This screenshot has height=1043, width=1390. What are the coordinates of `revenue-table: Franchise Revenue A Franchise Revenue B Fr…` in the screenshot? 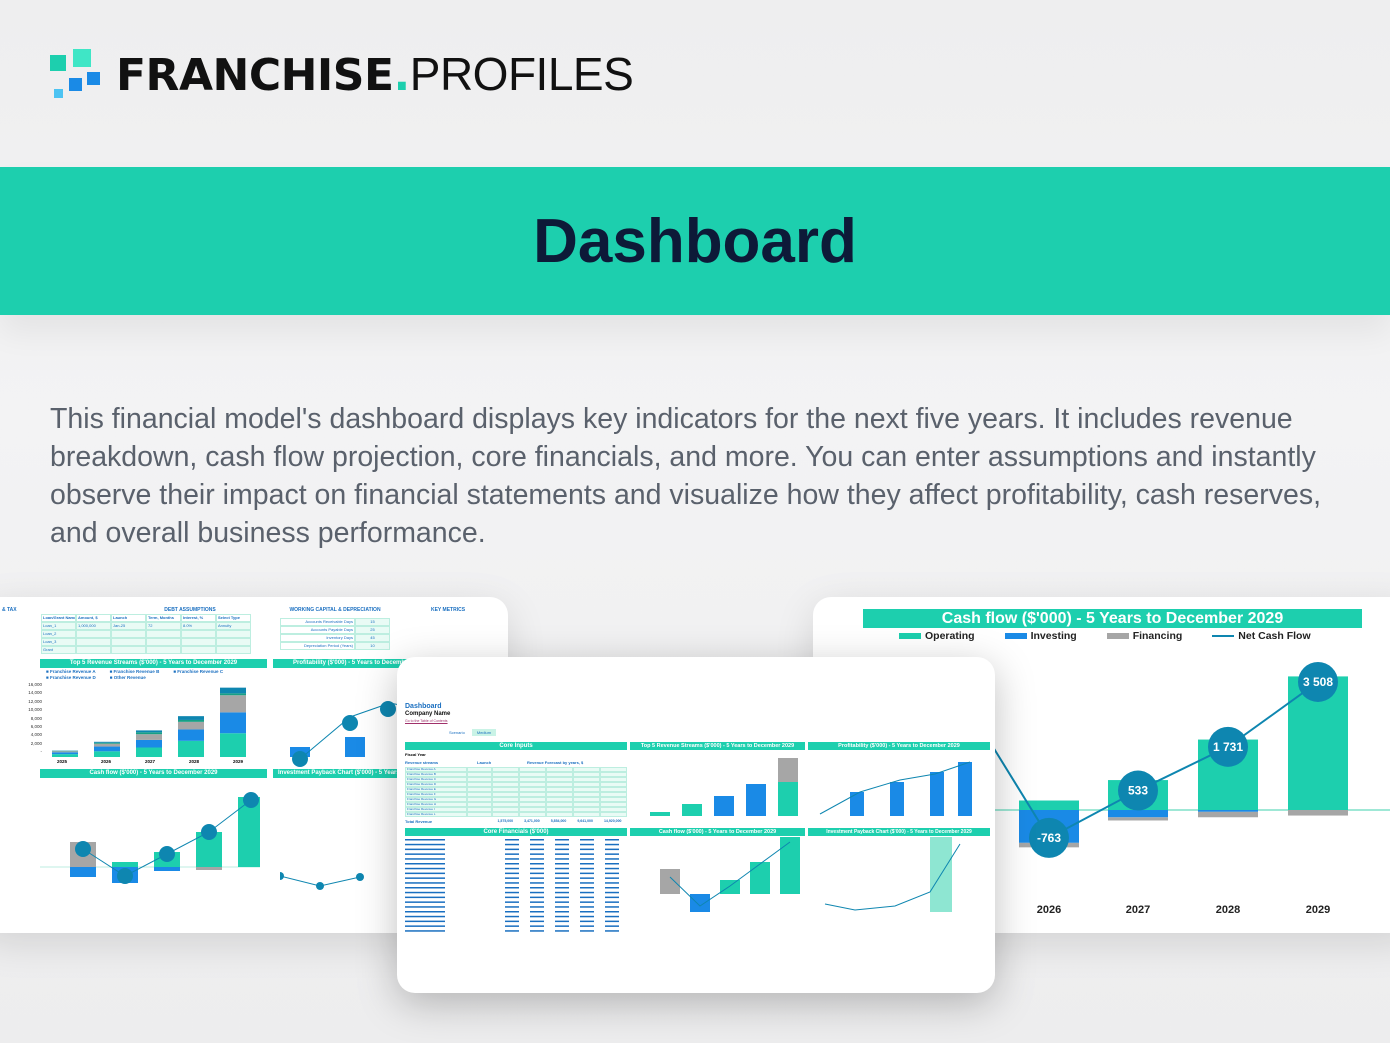 It's located at (516, 792).